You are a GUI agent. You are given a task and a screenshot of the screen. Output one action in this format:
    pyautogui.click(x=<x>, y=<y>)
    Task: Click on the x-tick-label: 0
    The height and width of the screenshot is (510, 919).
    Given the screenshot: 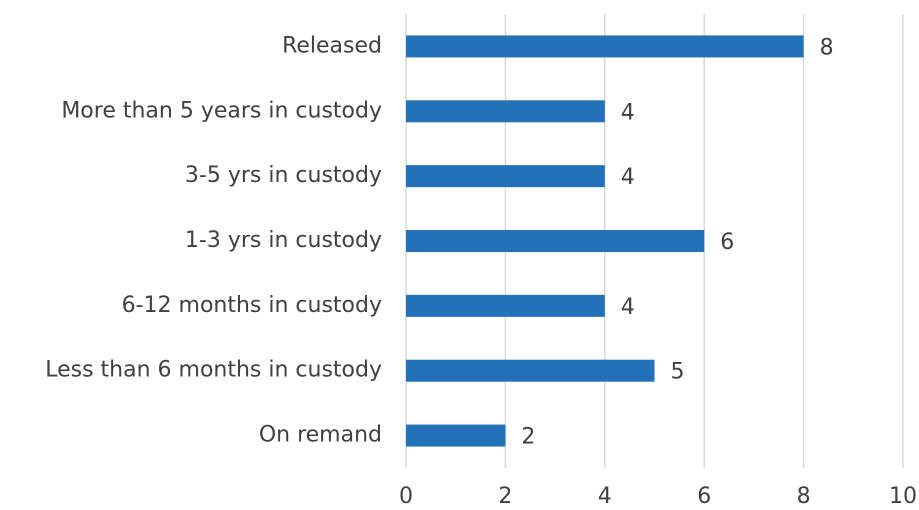 What is the action you would take?
    pyautogui.click(x=406, y=496)
    